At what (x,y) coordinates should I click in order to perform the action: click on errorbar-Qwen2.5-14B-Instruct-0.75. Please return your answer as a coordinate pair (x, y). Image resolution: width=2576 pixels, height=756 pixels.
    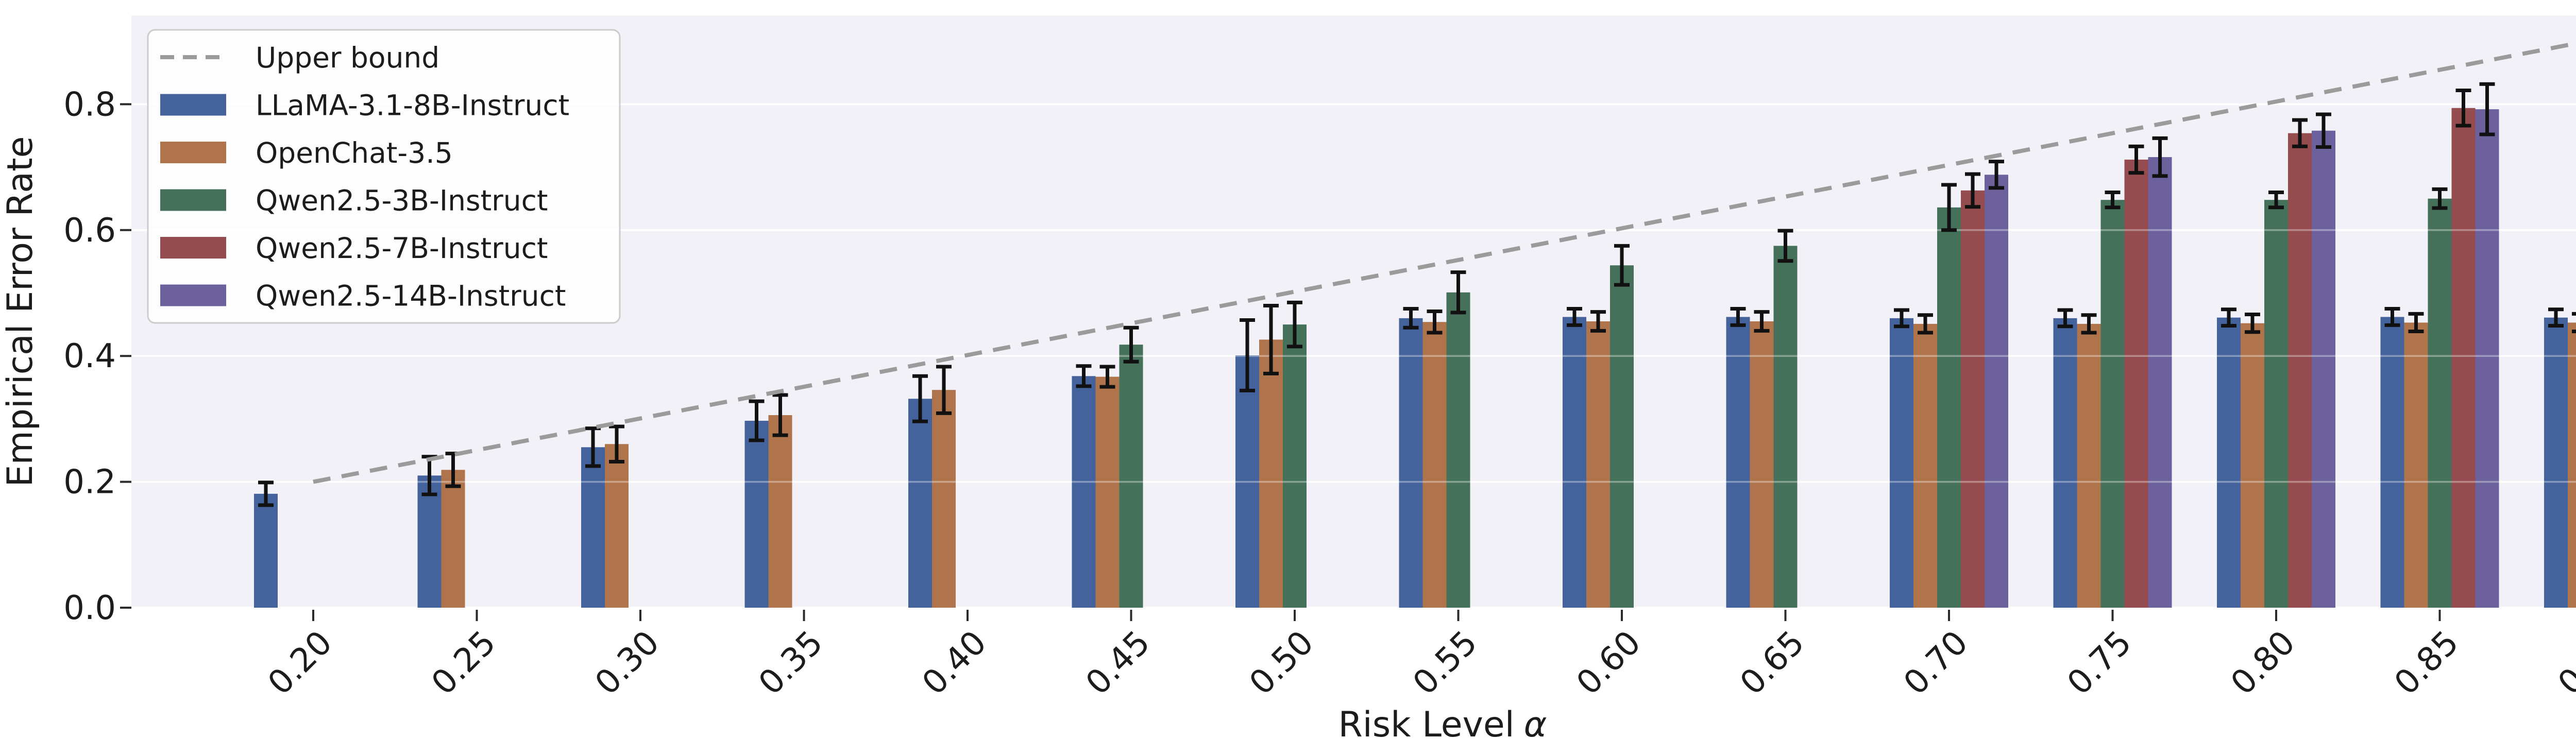
    Looking at the image, I should click on (2160, 157).